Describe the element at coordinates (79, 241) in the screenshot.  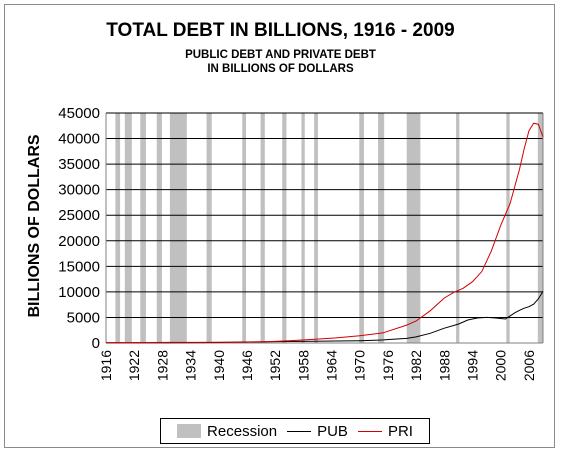
I see `y-tick-label-20000: 20000` at that location.